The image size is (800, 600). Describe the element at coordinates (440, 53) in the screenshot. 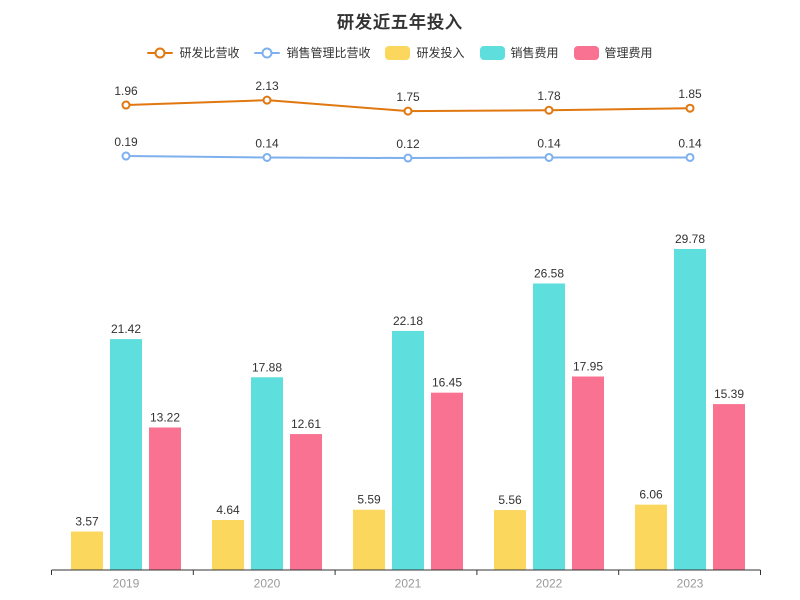

I see `legend-label: 研发投入` at that location.